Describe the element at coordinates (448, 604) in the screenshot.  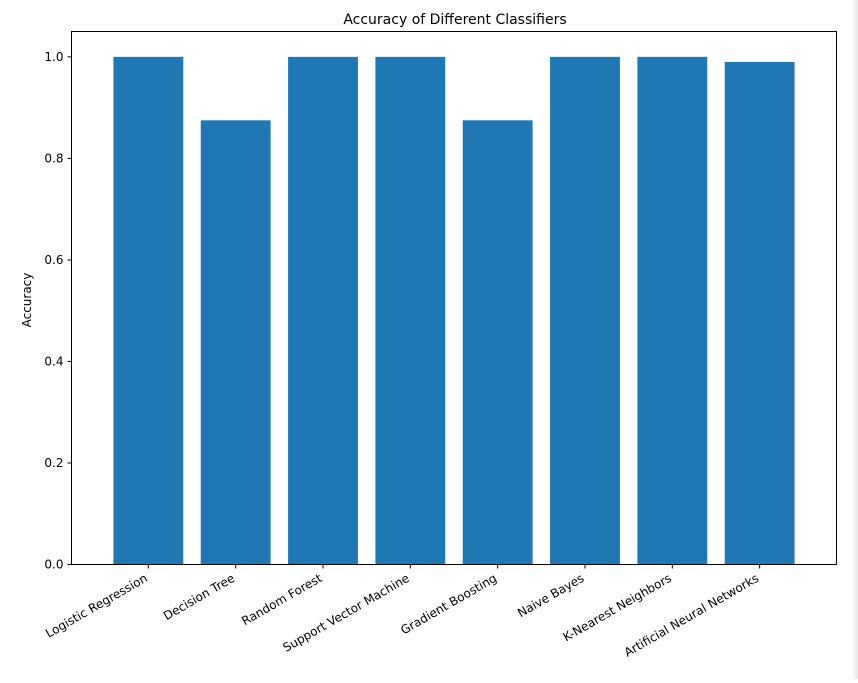
I see `x-tick-label: Gradient Boosting` at that location.